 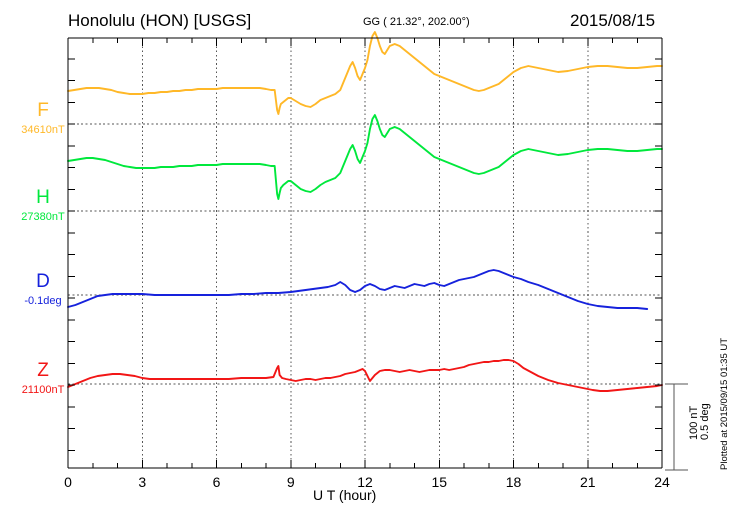 I want to click on plotted-timestamp: Plotted at 2015/09/15 01:35 UT, so click(x=724, y=403).